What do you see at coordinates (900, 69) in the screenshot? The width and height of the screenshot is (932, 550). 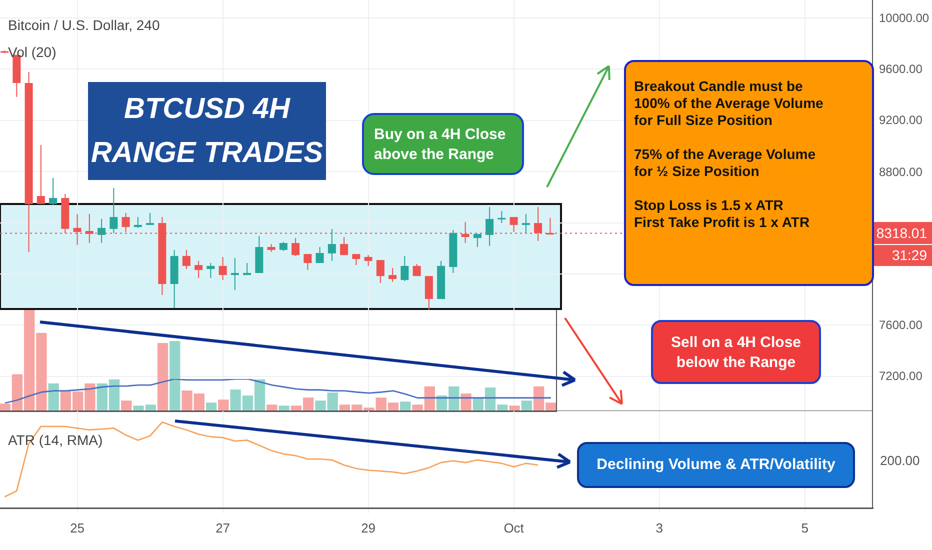 I see `y-tick-label: 9600.00` at bounding box center [900, 69].